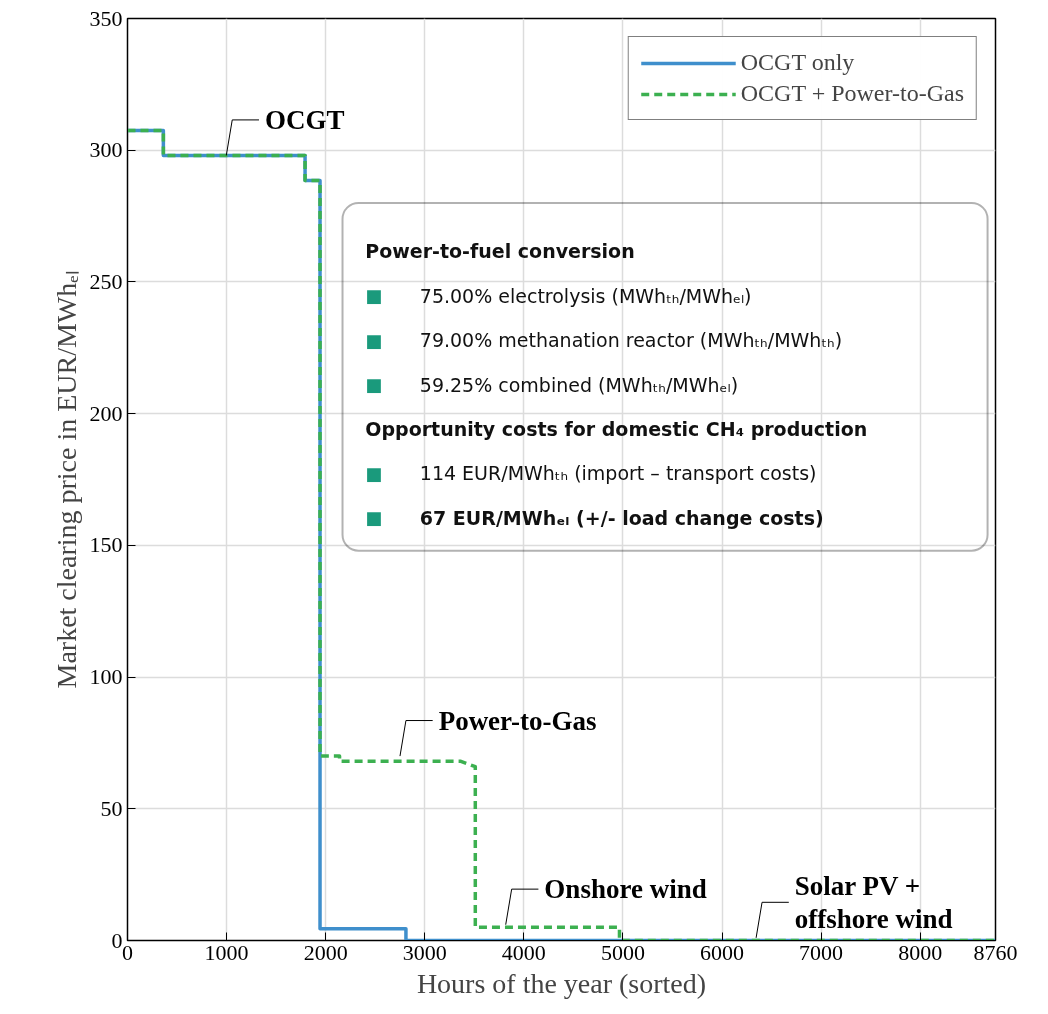 The height and width of the screenshot is (1014, 1048). I want to click on x-tick-label: 3000, so click(424, 952).